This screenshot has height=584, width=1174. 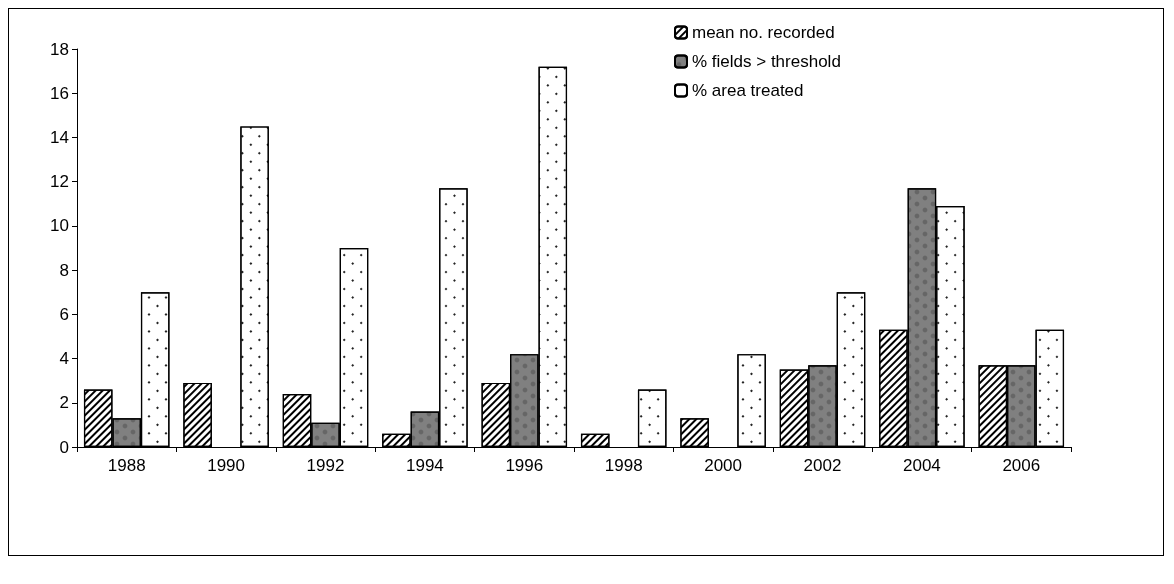 What do you see at coordinates (524, 465) in the screenshot?
I see `x-tick-label: 1996` at bounding box center [524, 465].